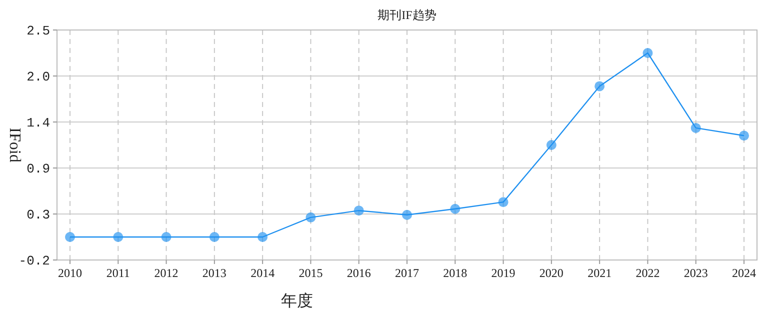 The height and width of the screenshot is (330, 782). I want to click on x-tick-label: 2017, so click(407, 273).